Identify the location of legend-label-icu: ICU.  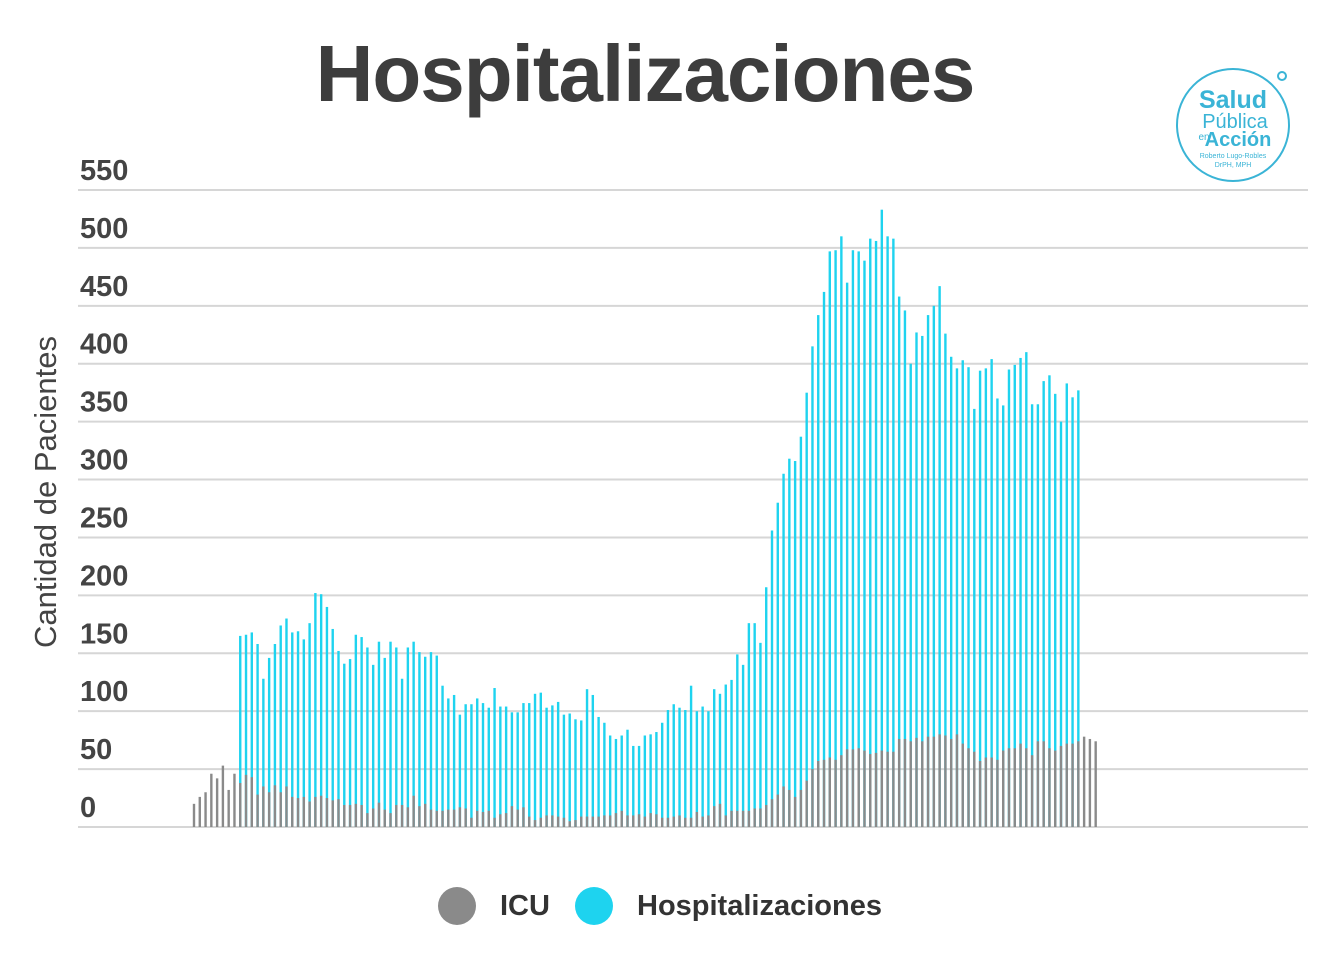
(525, 905).